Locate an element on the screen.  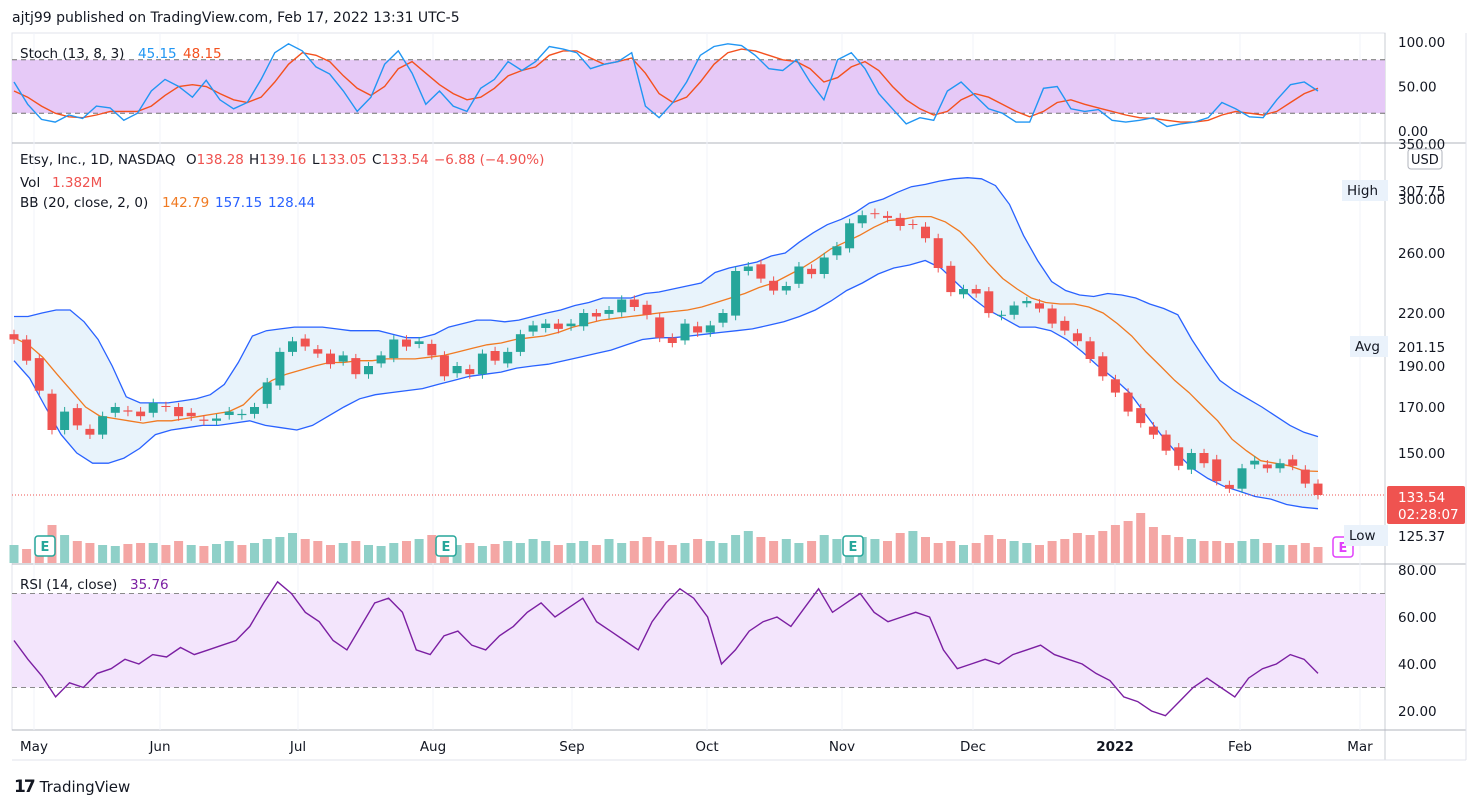
last-price-value: 133.54 is located at coordinates (1421, 498).